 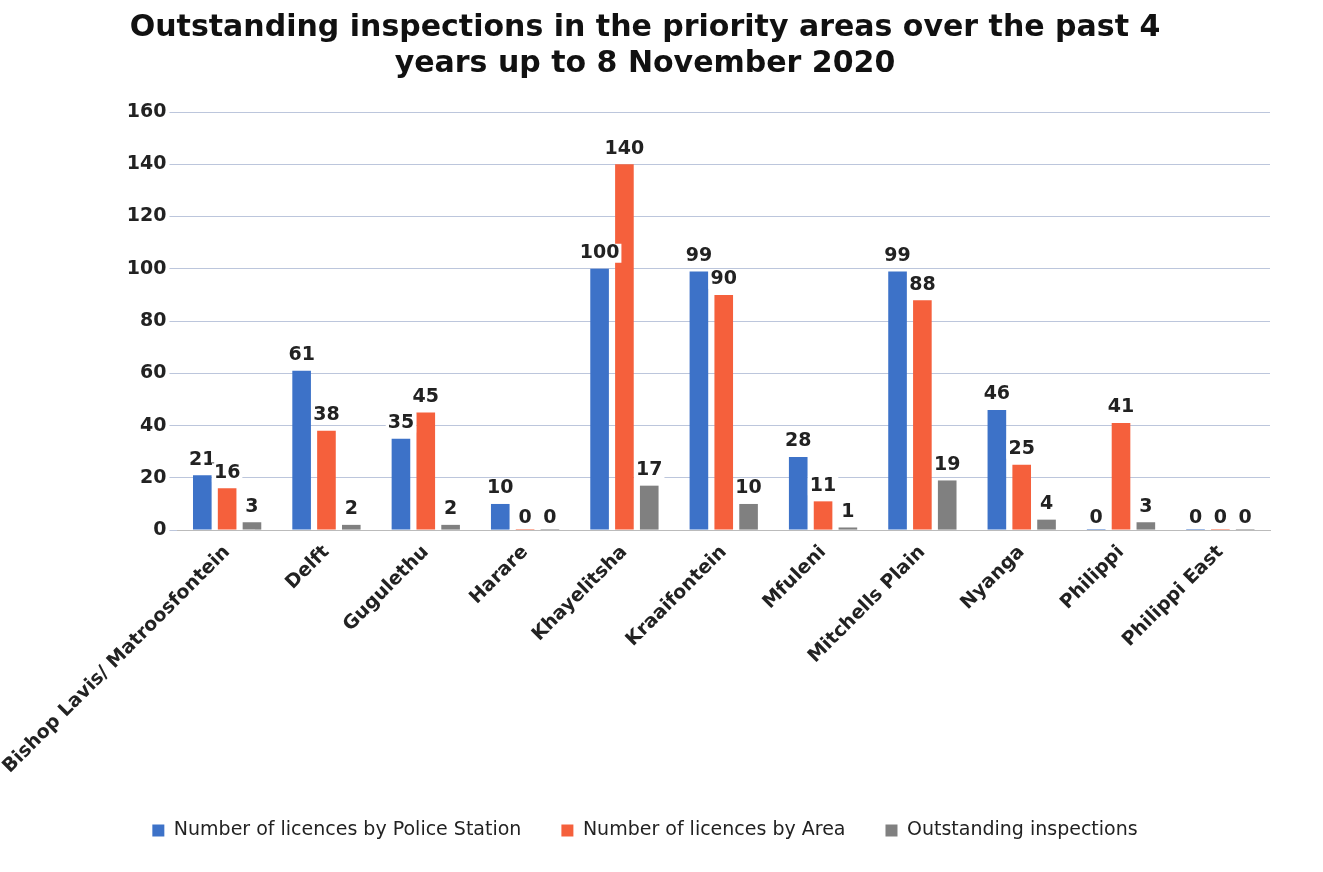 What do you see at coordinates (425, 394) in the screenshot?
I see `data-label: 45` at bounding box center [425, 394].